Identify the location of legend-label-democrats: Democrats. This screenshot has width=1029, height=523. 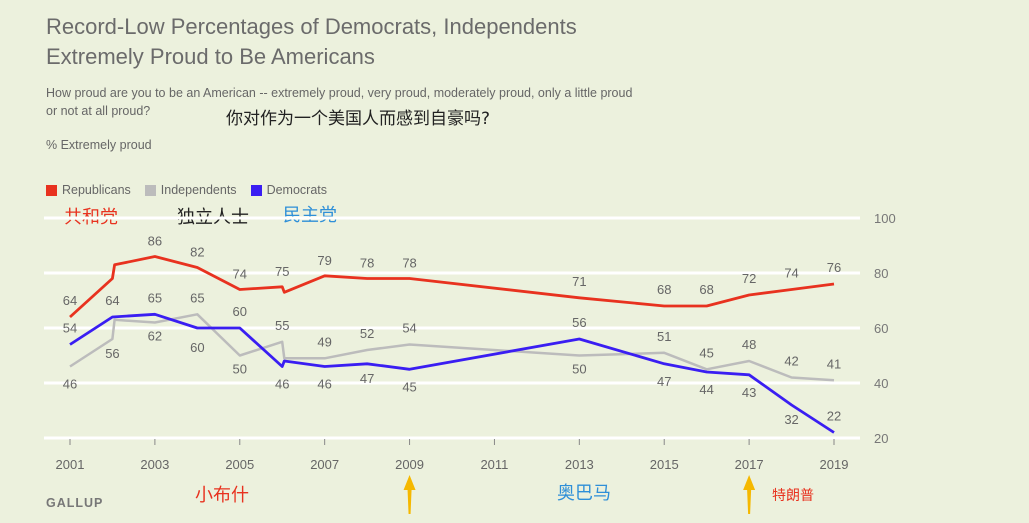
(296, 190).